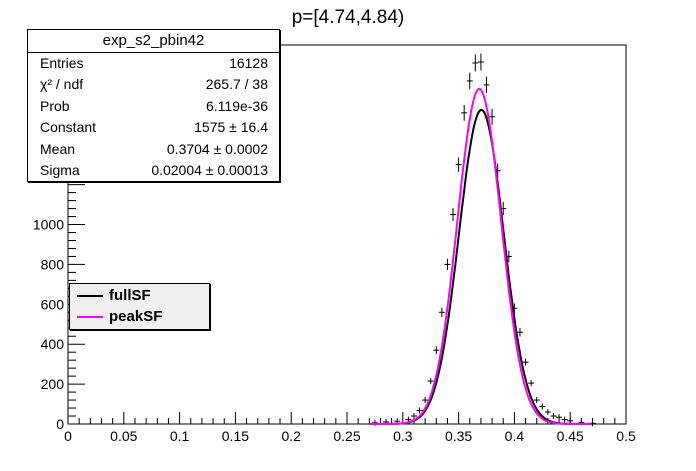 The image size is (696, 471). I want to click on y-tick-label: 600, so click(53, 304).